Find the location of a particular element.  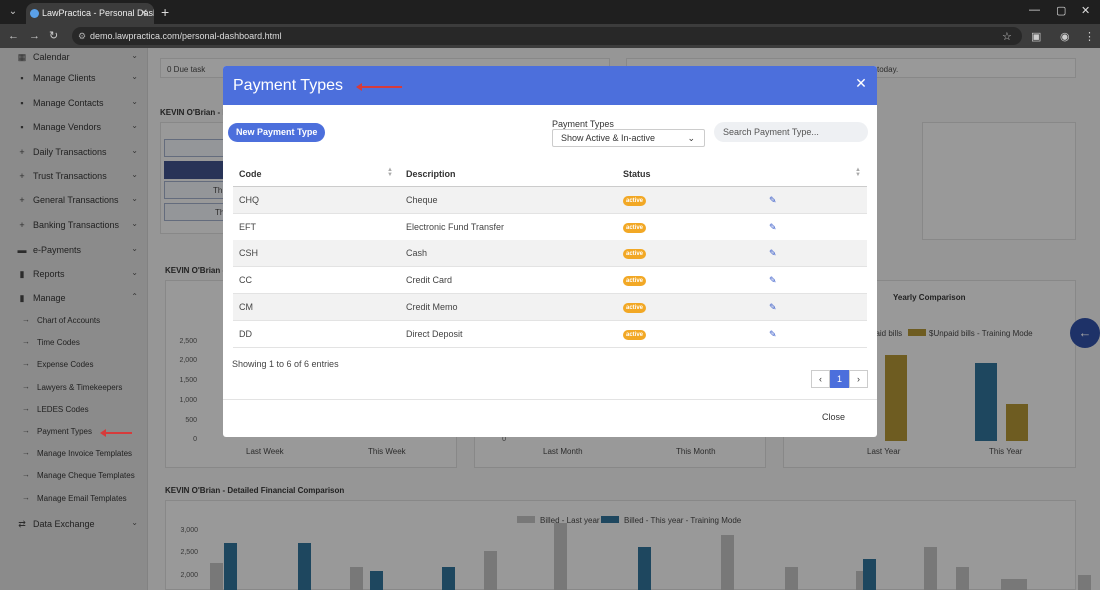

sidebar-item-label: e-Payments is located at coordinates (57, 250).